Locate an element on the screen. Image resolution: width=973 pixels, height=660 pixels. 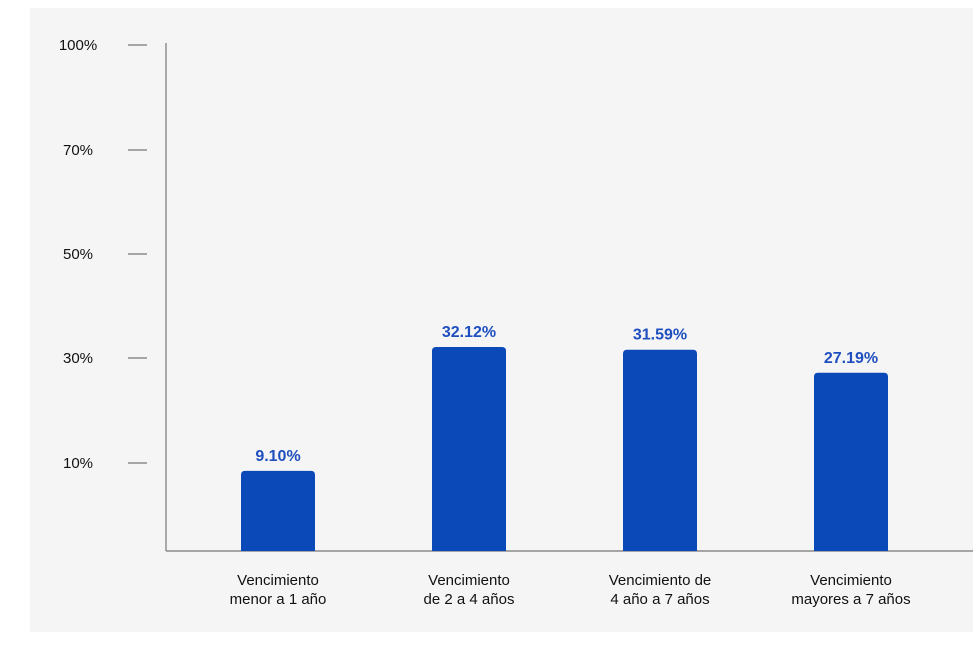
y-tick-label: 100% is located at coordinates (78, 45).